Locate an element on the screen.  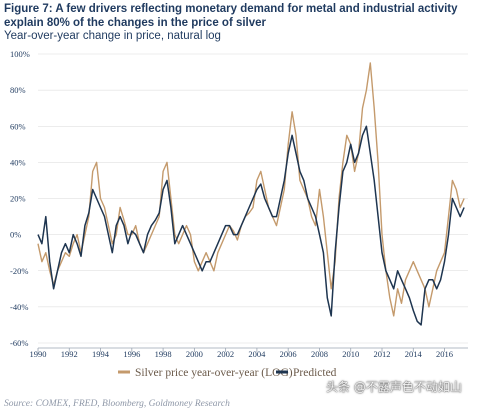
y-tick-label: 100% is located at coordinates (20, 54).